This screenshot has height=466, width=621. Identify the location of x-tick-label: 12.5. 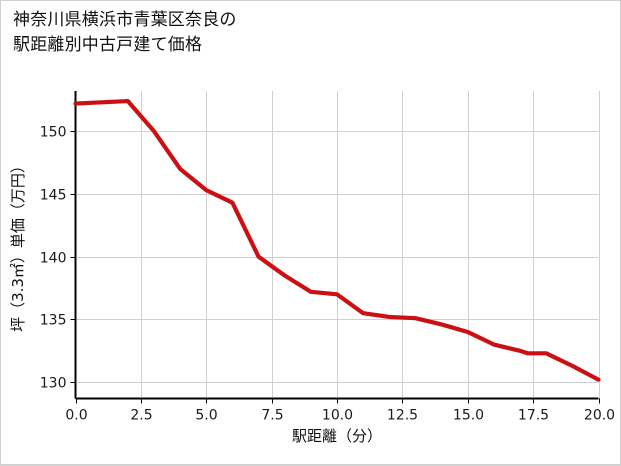
(402, 416).